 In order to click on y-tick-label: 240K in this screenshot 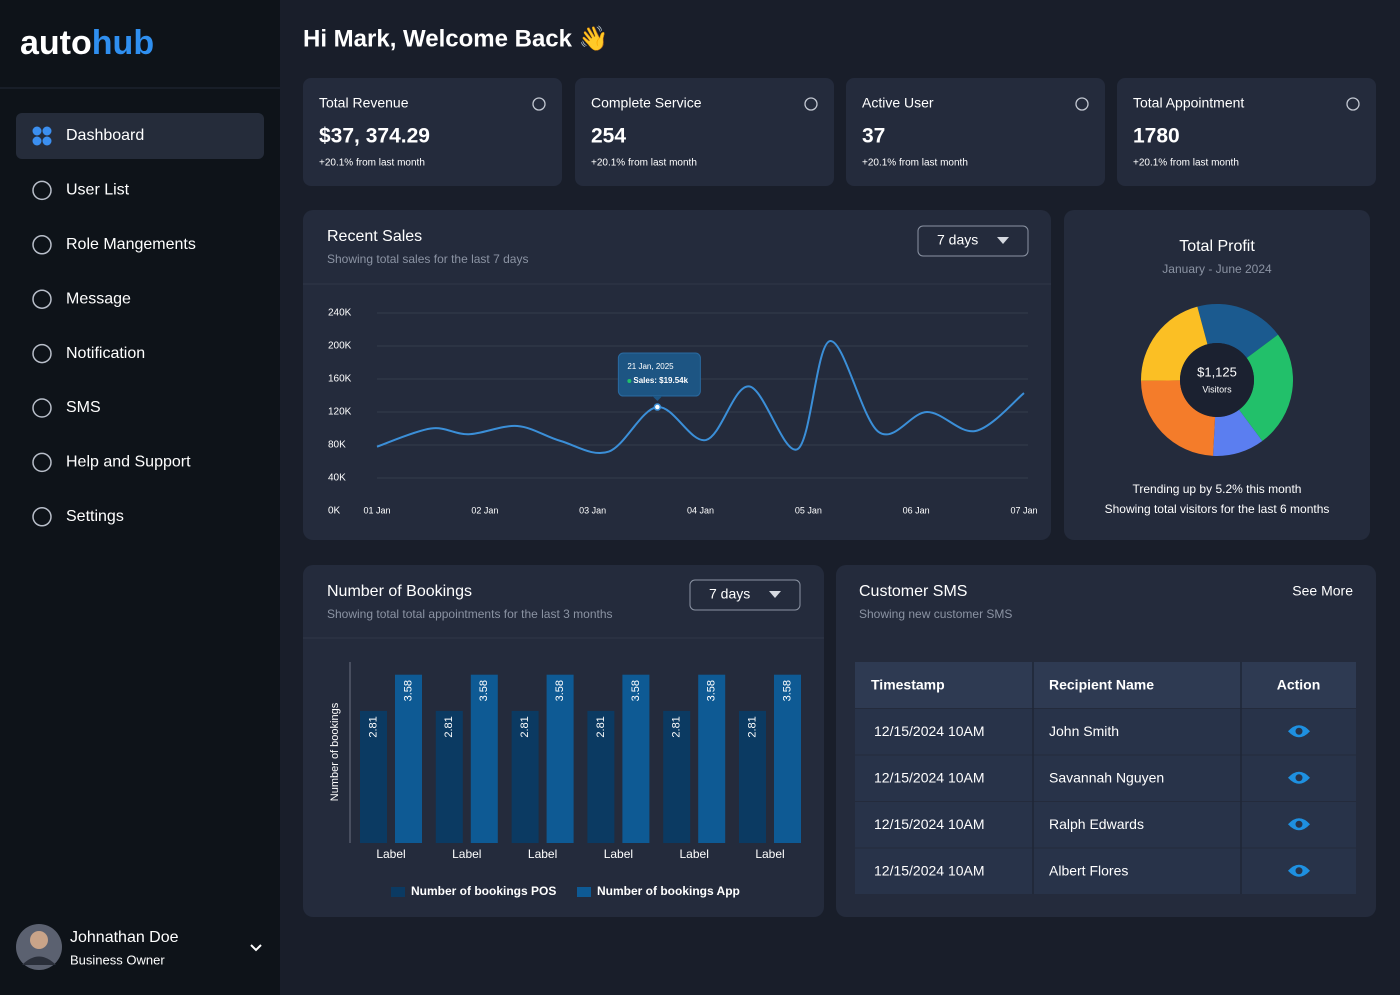, I will do `click(340, 313)`.